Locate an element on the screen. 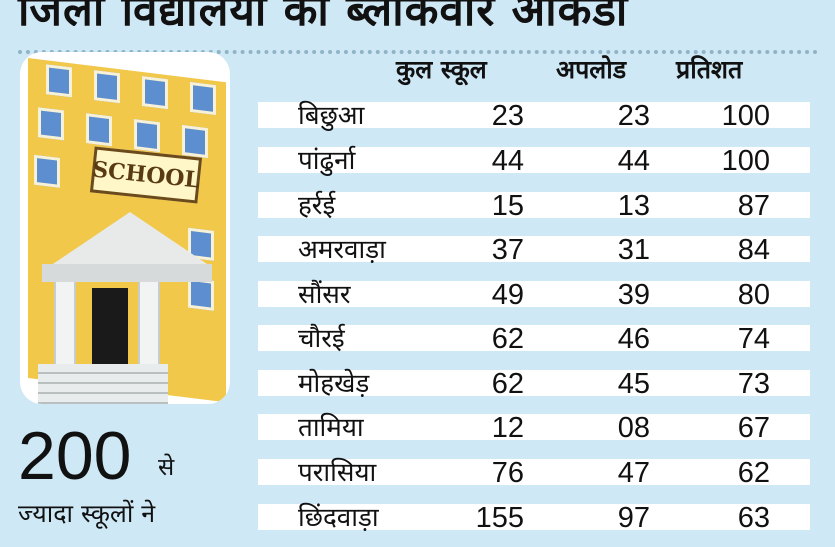  table-row: छिंदवाड़ा 155 97 63 is located at coordinates (534, 518).